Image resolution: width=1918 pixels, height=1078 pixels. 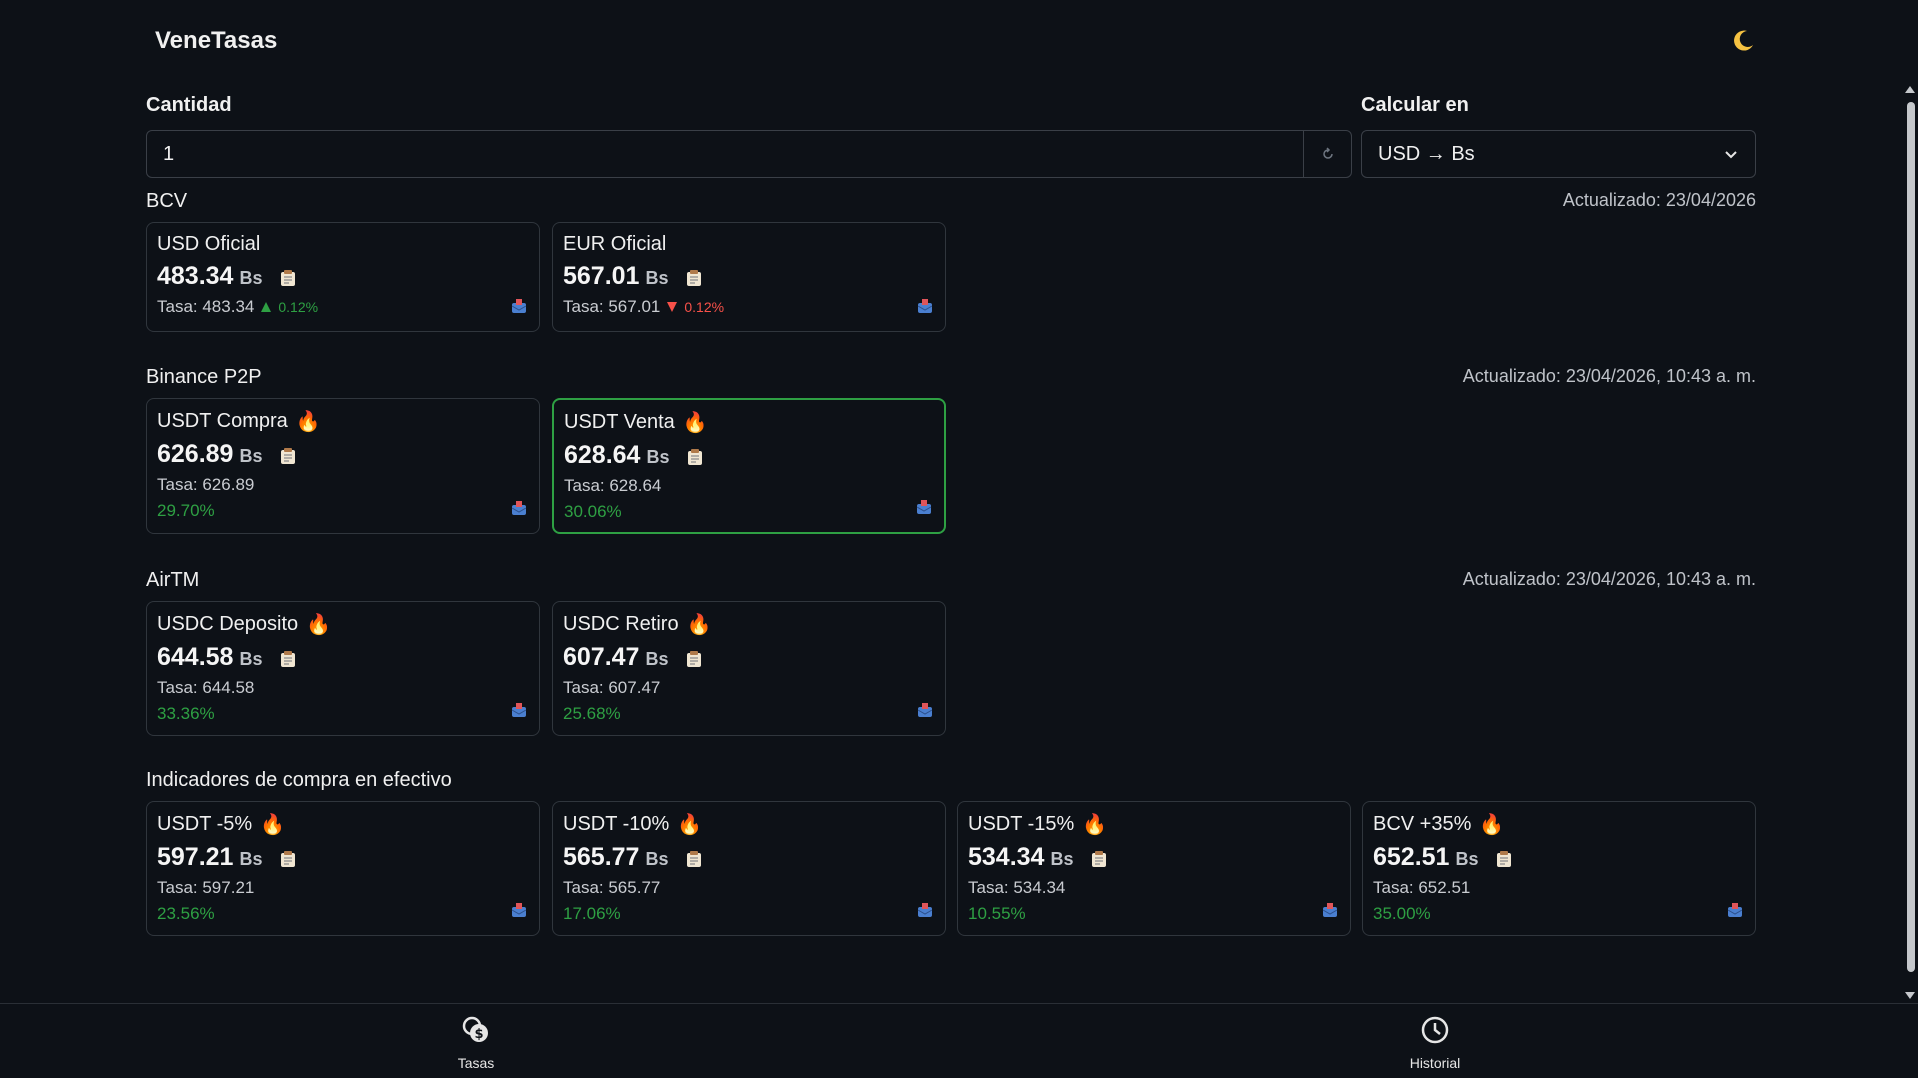 I want to click on card-percent: 23.56%, so click(x=186, y=913).